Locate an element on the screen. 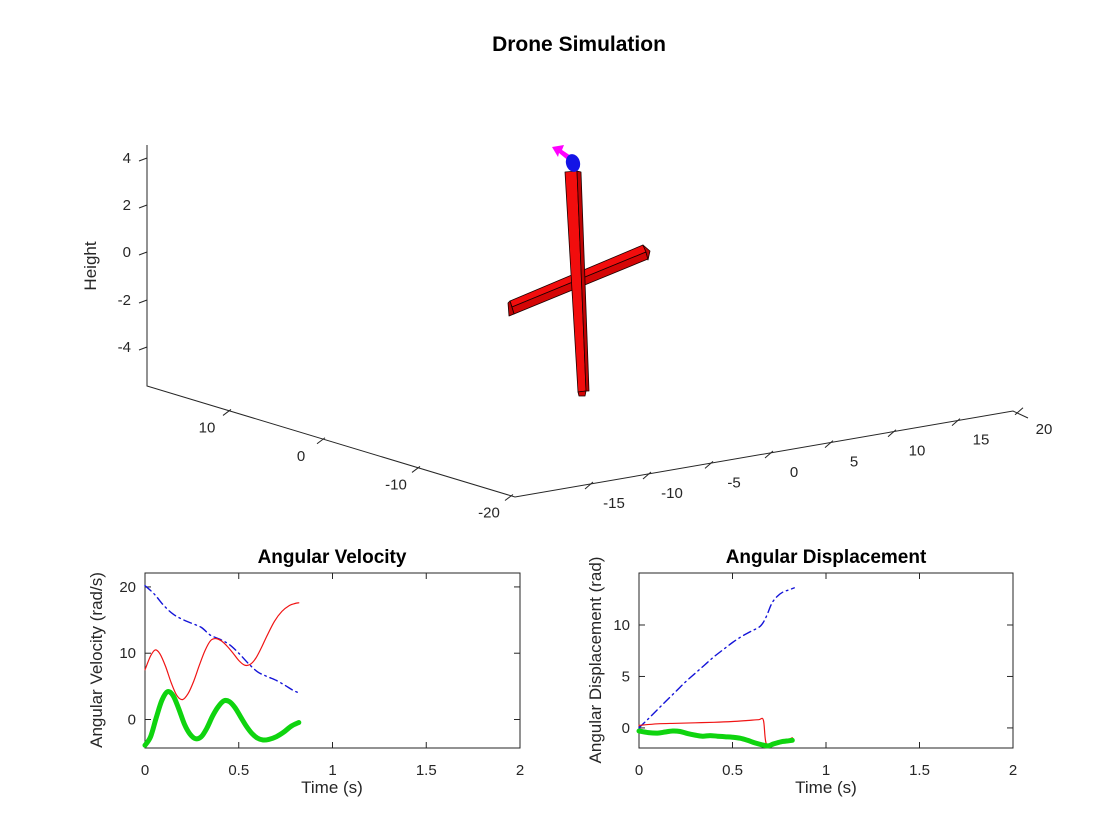  drone-arm-lateral-right-cap is located at coordinates (646, 252).